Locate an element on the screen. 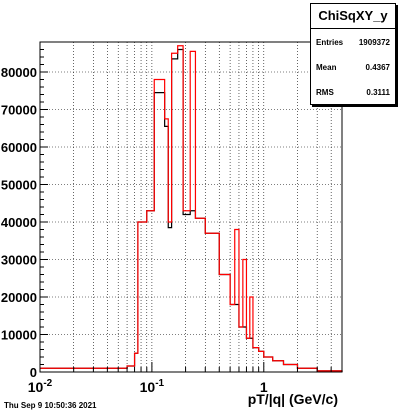 This screenshot has width=400, height=414. y-tick-label: 50000 is located at coordinates (19, 185).